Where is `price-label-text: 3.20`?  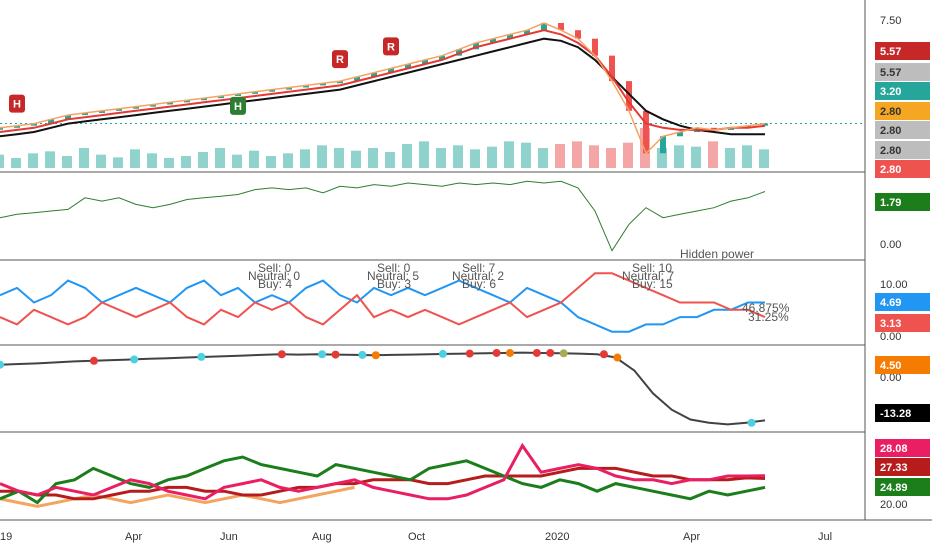 price-label-text: 3.20 is located at coordinates (890, 92).